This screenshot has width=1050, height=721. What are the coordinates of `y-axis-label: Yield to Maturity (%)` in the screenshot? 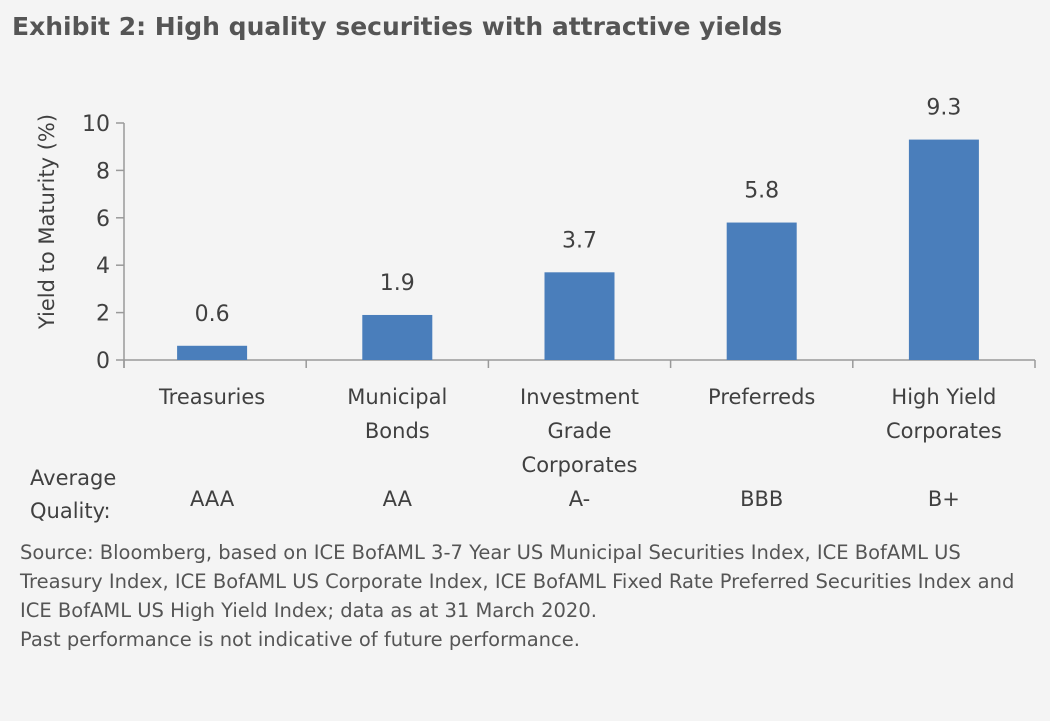 It's located at (47, 222).